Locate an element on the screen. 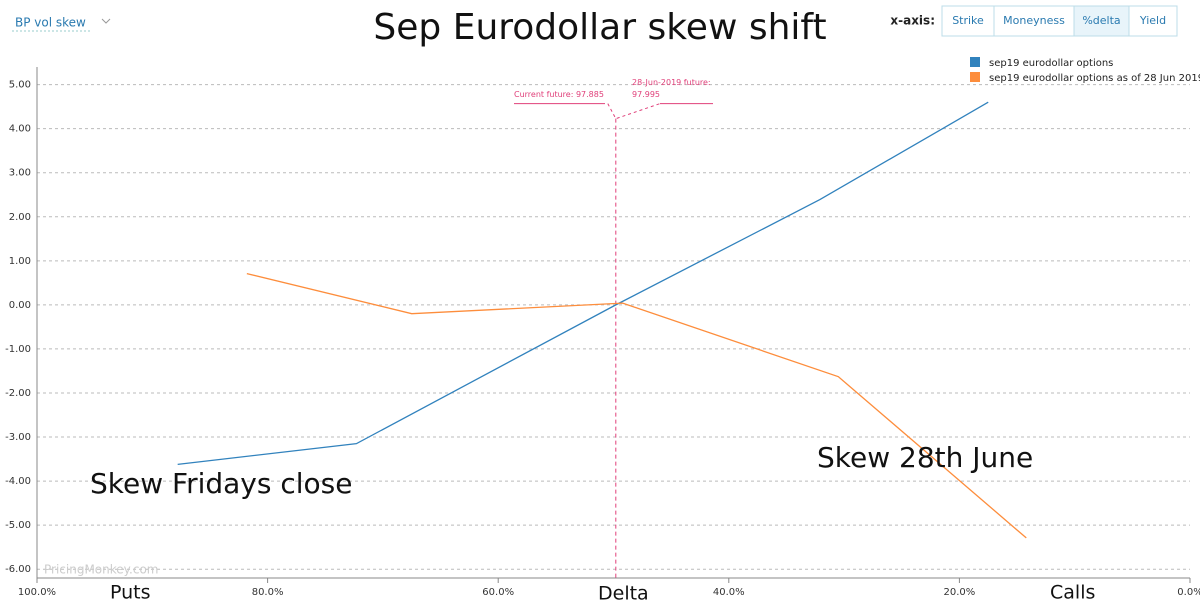 The width and height of the screenshot is (1200, 609). annotation: 28-Jun-2019 future: is located at coordinates (671, 82).